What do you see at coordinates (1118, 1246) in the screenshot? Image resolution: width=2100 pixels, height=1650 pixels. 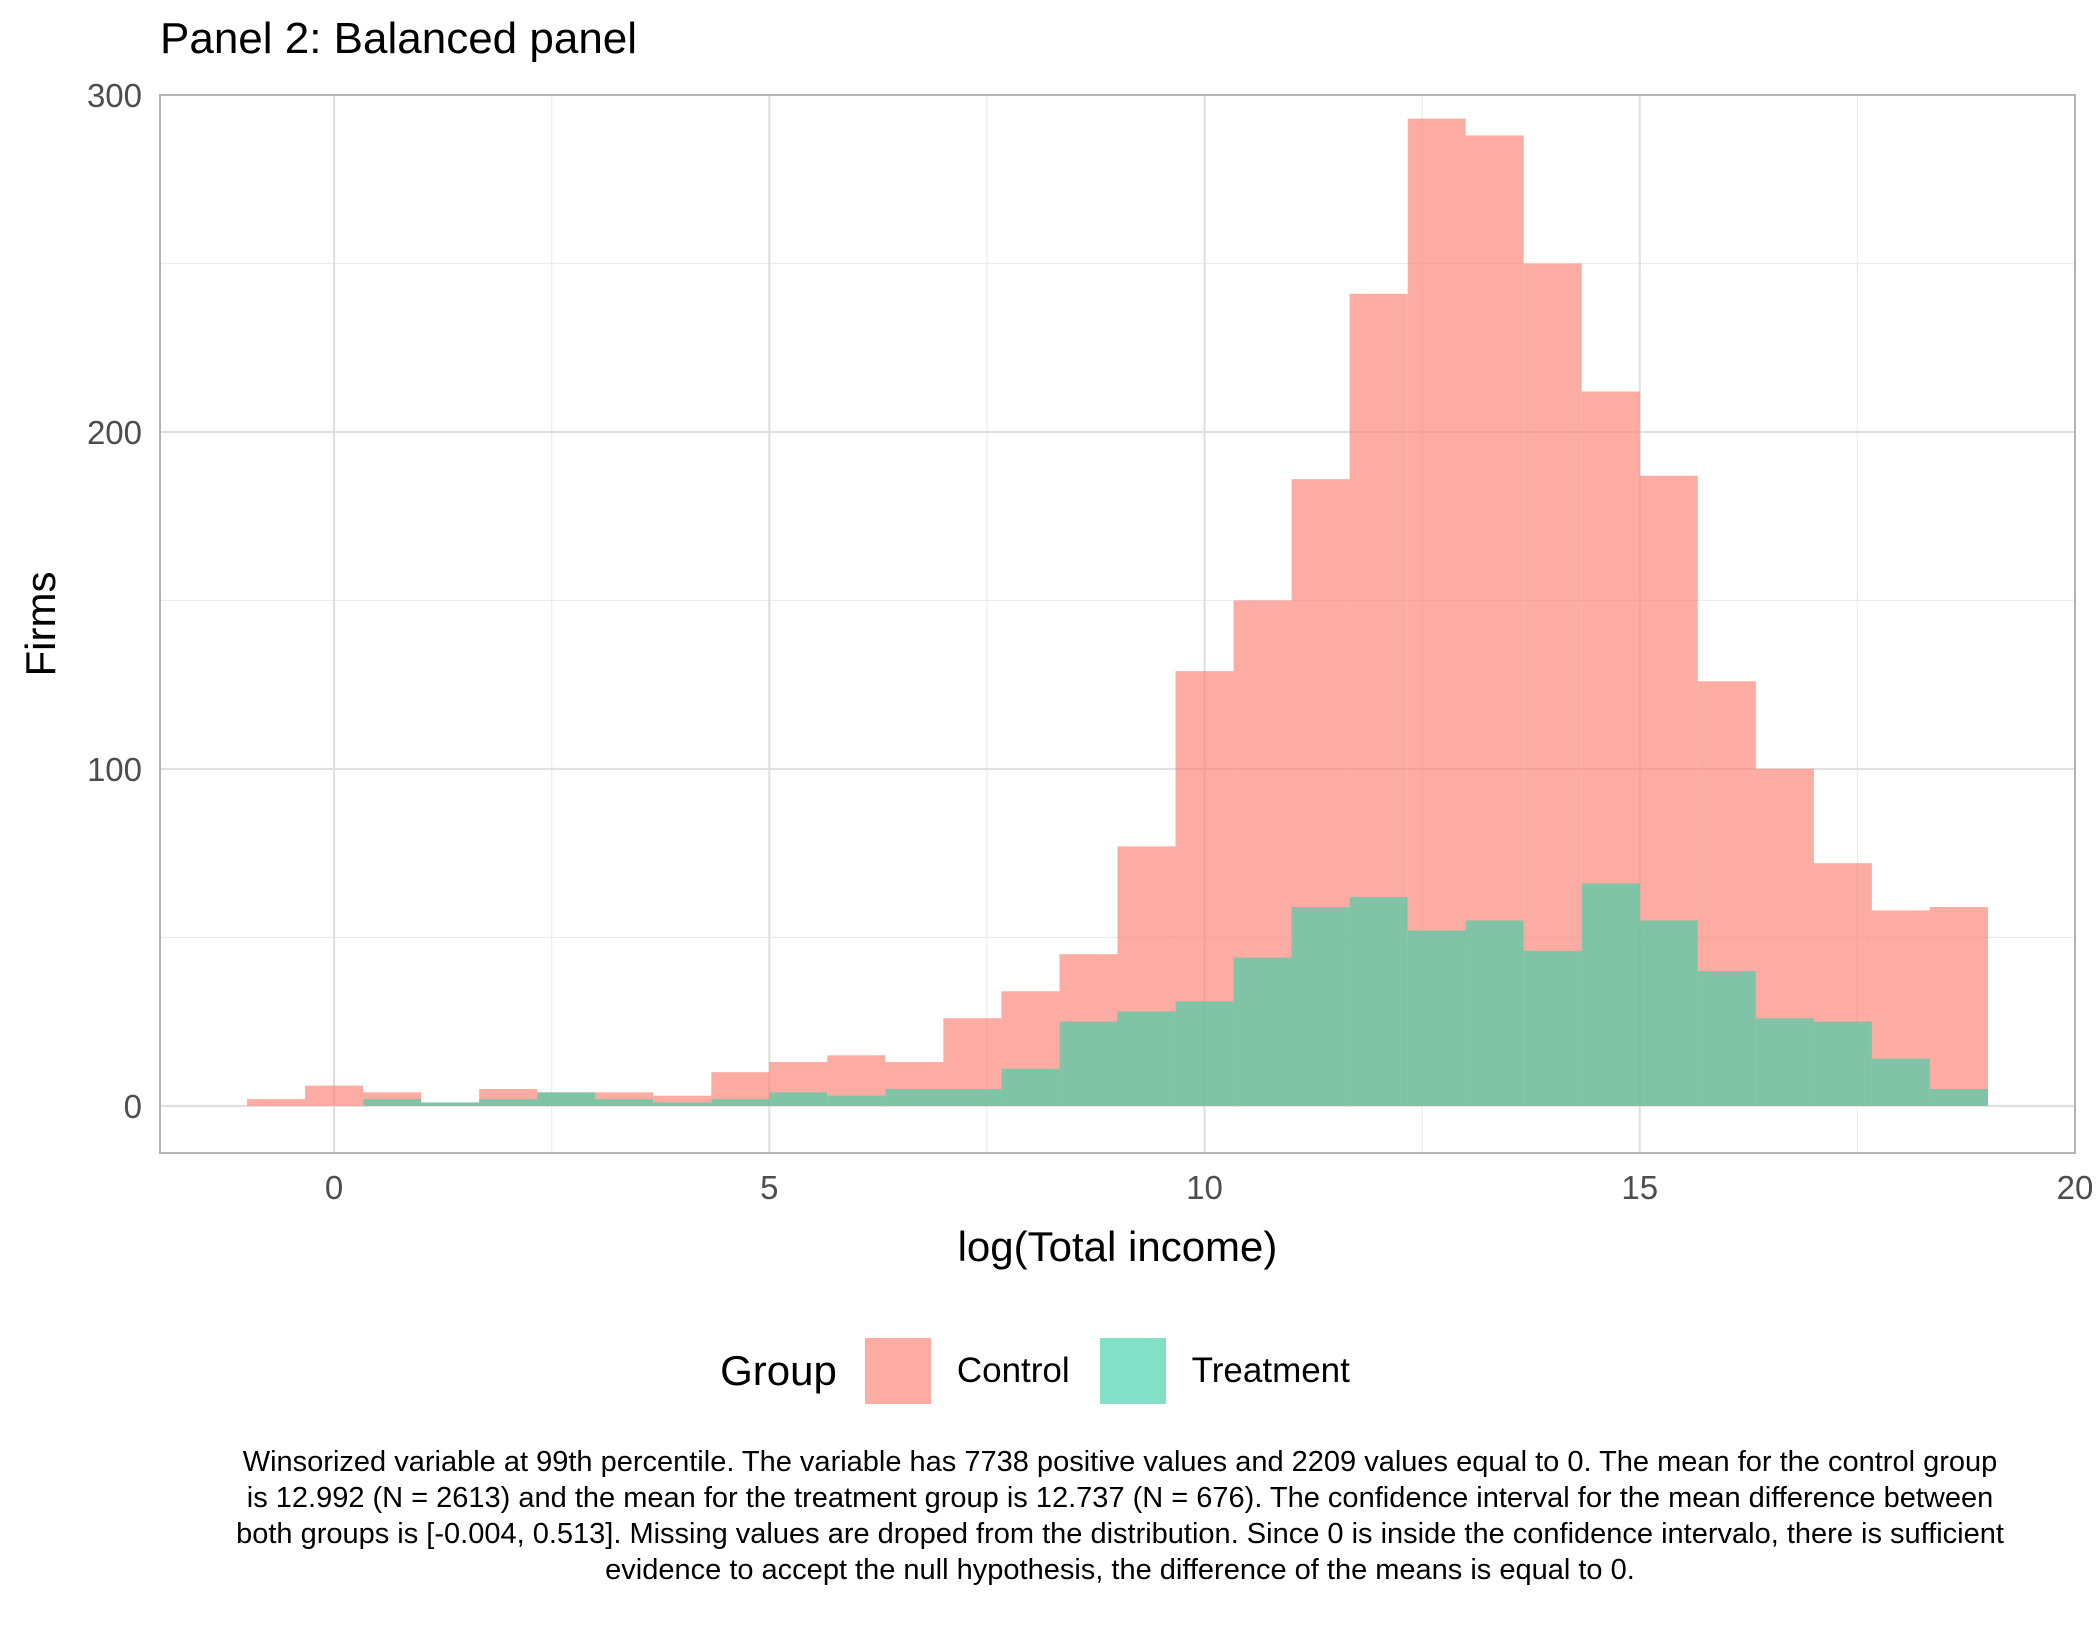 I see `x-axis-label: log(Total income)` at bounding box center [1118, 1246].